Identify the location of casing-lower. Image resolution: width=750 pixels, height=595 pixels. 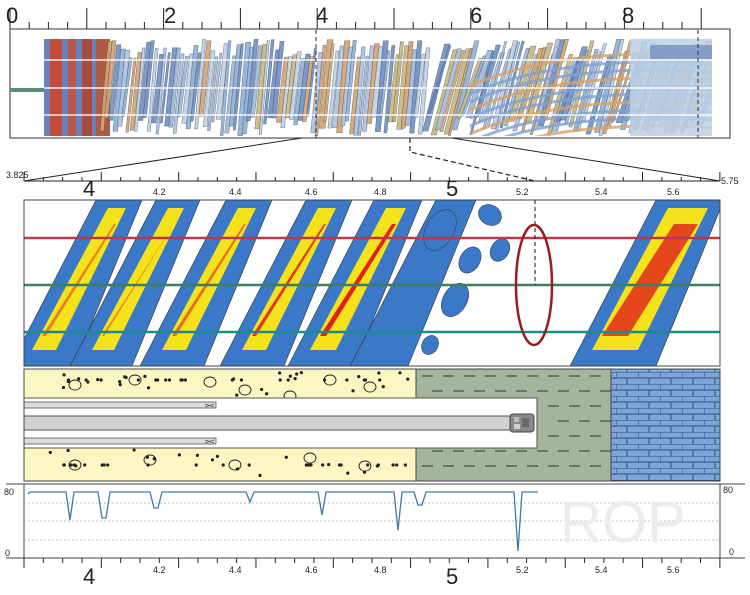
(120, 441).